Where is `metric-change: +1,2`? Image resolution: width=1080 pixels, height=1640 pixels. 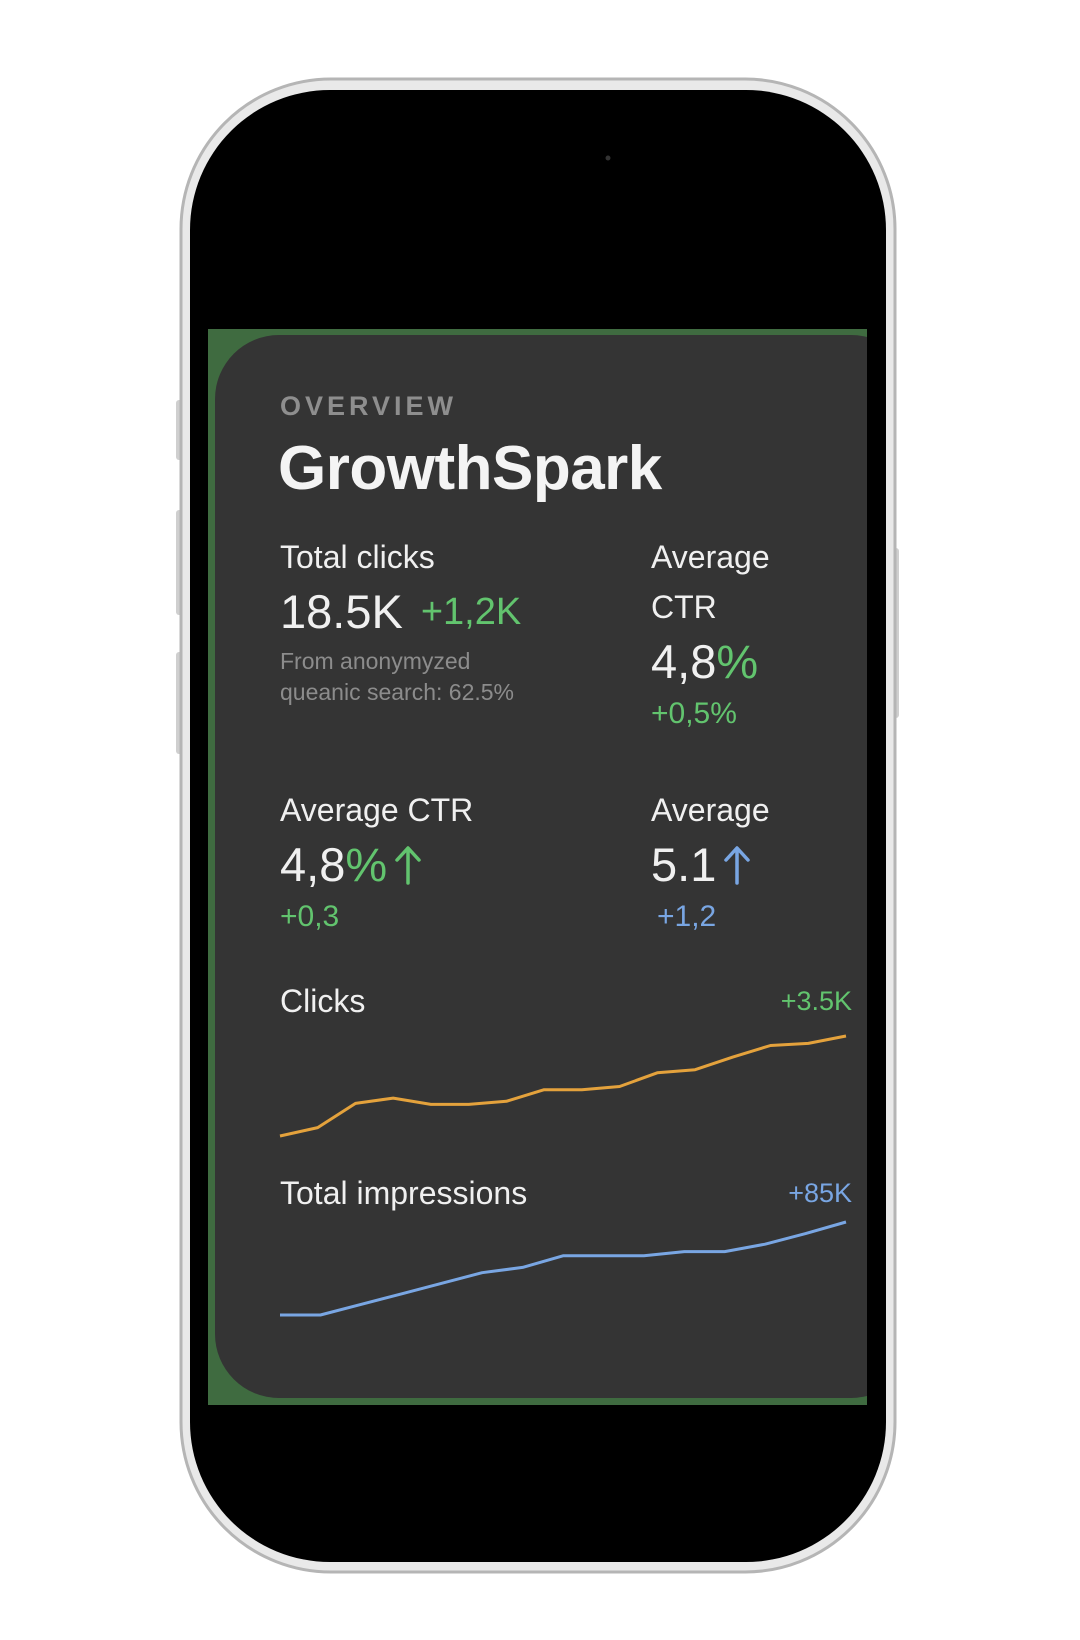
metric-change: +1,2 is located at coordinates (687, 916).